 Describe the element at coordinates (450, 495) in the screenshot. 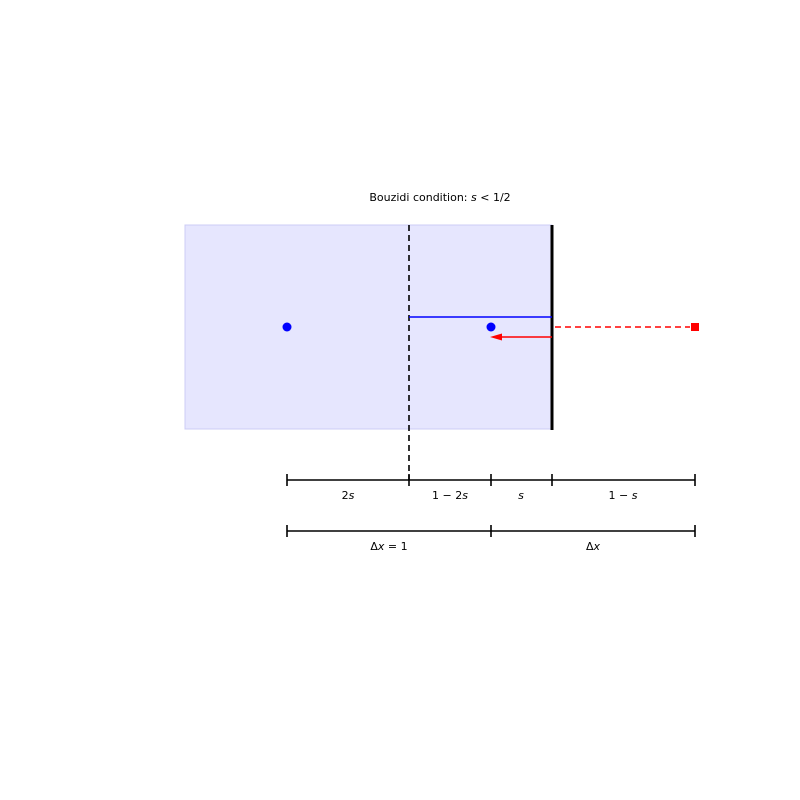

I see `label-1-minus-2s: 1 − 2s` at that location.